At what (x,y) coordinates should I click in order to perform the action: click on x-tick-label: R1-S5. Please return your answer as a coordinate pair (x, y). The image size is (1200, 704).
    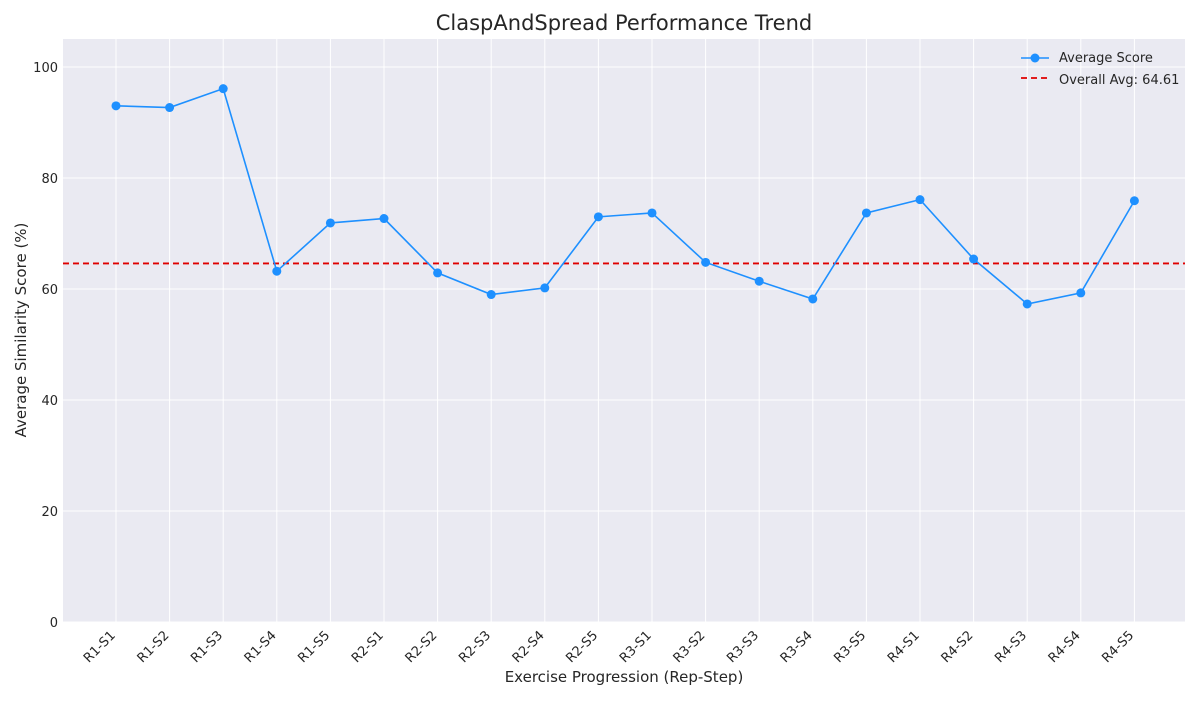
    Looking at the image, I should click on (314, 647).